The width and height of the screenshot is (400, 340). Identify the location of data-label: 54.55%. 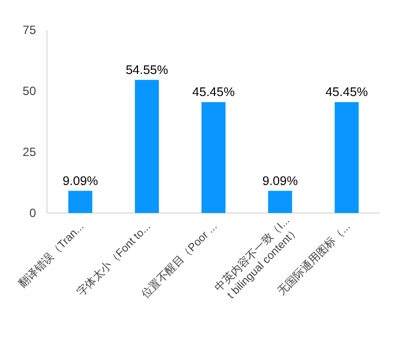
(147, 69).